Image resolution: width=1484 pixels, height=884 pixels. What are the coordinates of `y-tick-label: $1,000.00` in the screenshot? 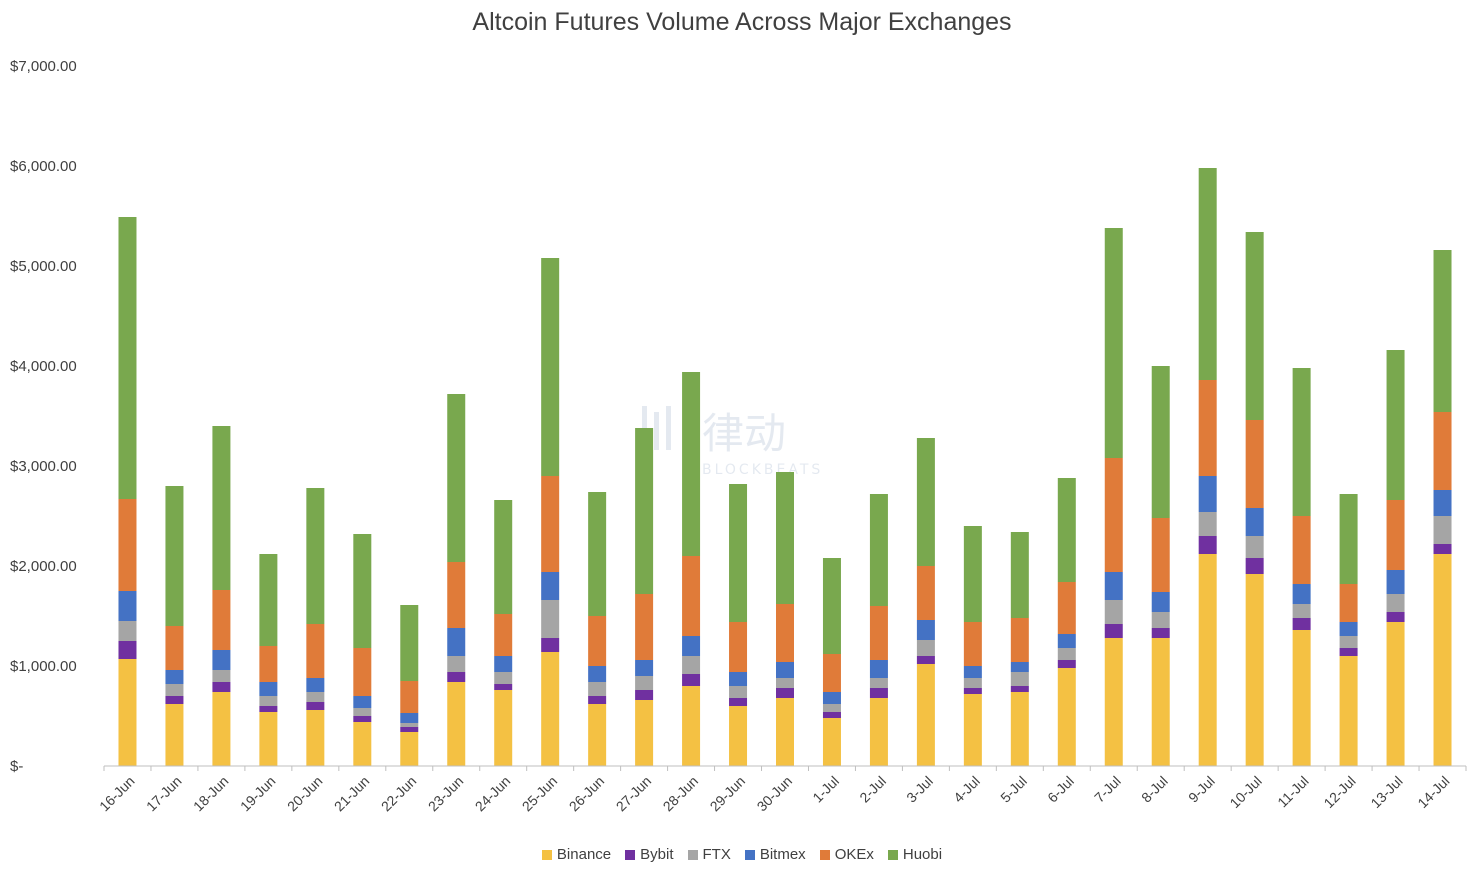 It's located at (43, 666).